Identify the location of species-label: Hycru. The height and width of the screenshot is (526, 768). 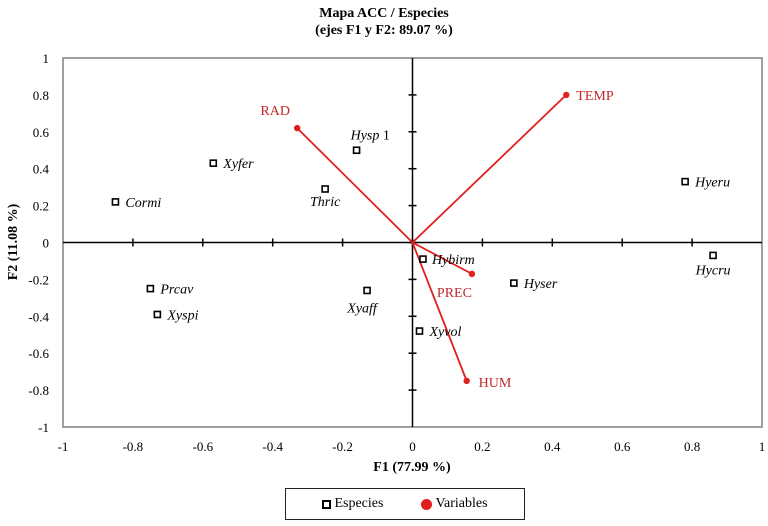
(713, 270).